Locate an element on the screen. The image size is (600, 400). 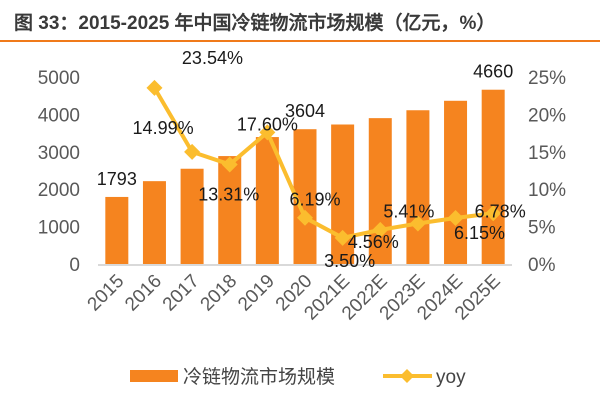
right-axis-tick: 20% is located at coordinates (547, 115).